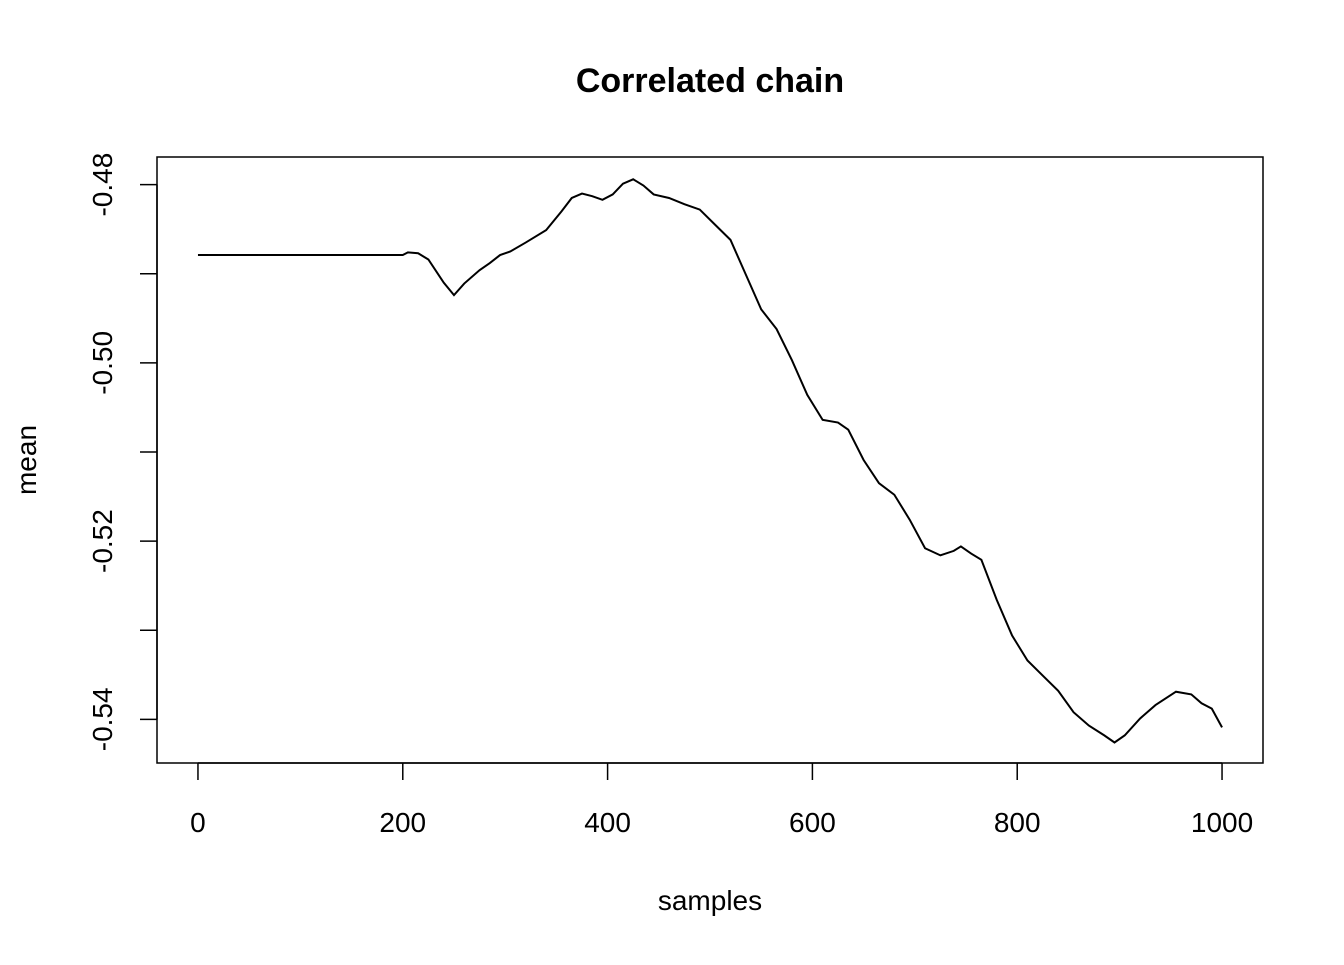 The width and height of the screenshot is (1344, 965). Describe the element at coordinates (710, 900) in the screenshot. I see `x-axis-label: samples` at that location.